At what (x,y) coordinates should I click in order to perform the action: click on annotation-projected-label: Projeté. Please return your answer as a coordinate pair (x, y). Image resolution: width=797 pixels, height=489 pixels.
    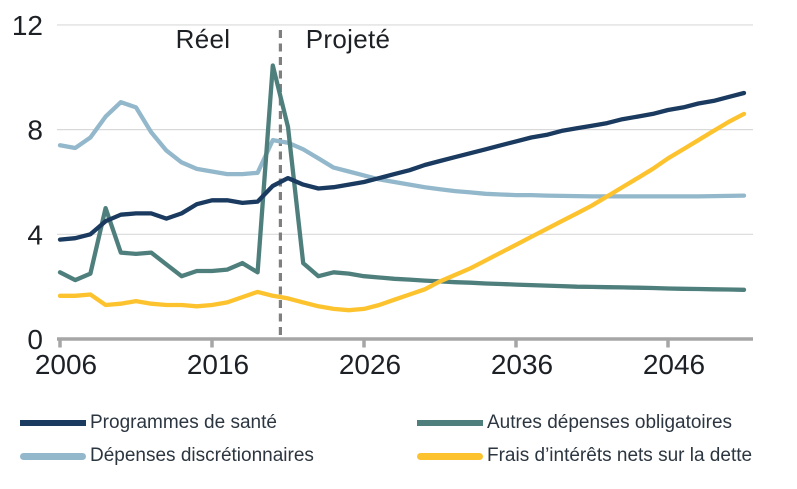
    Looking at the image, I should click on (348, 39).